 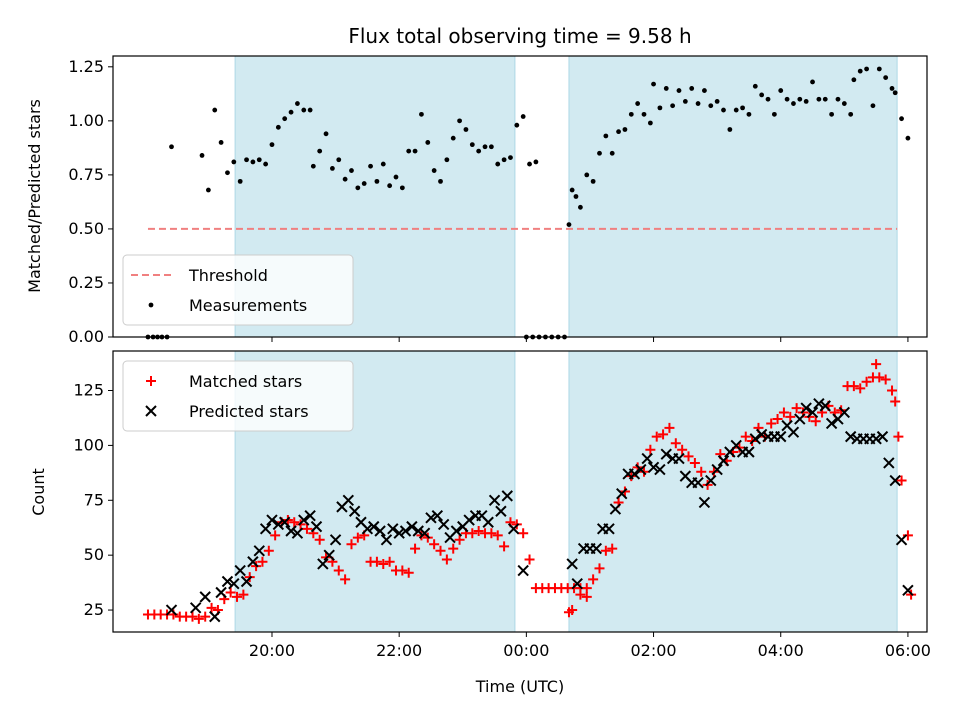 What do you see at coordinates (86, 174) in the screenshot?
I see `top-y-tick-label-3: 0.75` at bounding box center [86, 174].